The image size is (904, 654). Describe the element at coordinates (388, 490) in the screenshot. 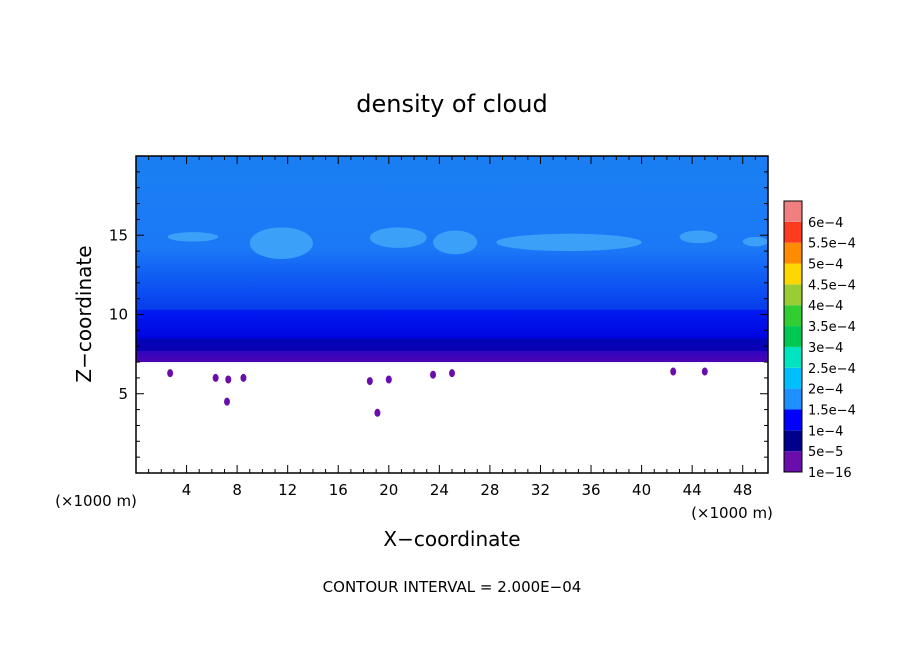

I see `x-tick-label: 20` at that location.